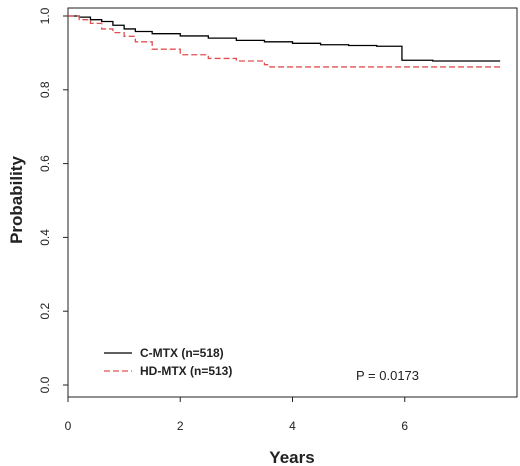  I want to click on legend-label: C-MTX (n=518), so click(182, 353).